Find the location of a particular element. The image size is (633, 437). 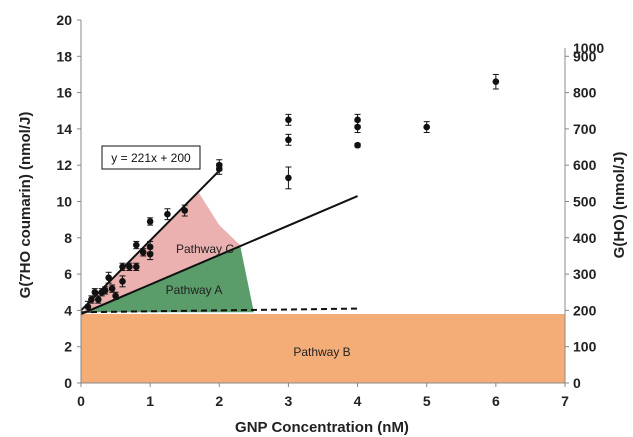

pathway-b-label: Pathway B is located at coordinates (321, 352).